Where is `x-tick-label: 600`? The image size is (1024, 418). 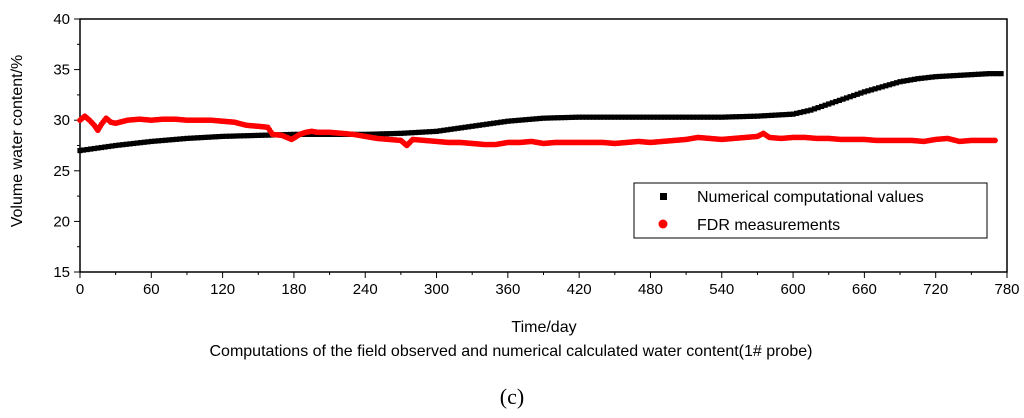
x-tick-label: 600 is located at coordinates (793, 289).